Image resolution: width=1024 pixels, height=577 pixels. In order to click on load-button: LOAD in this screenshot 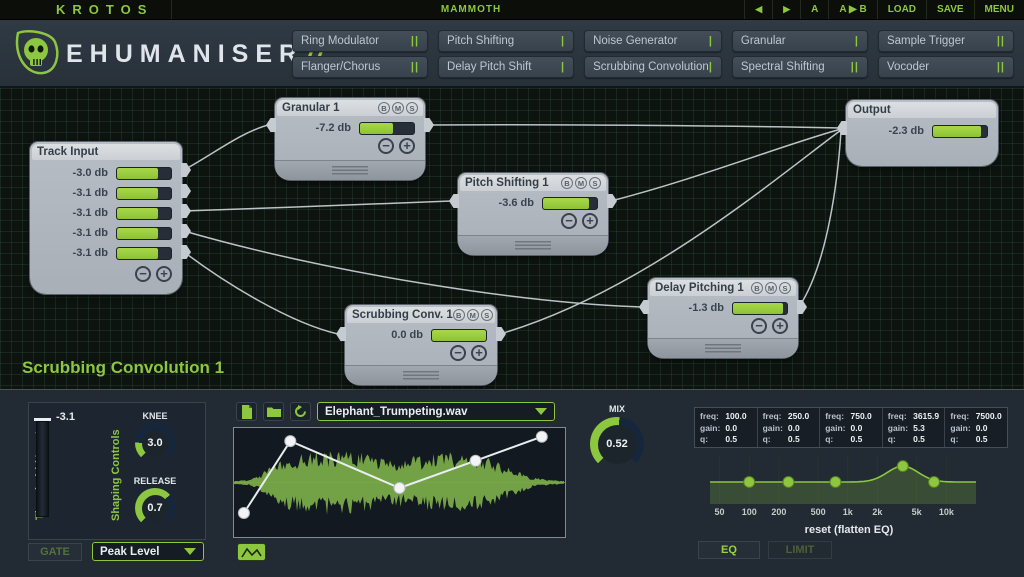, I will do `click(901, 9)`.